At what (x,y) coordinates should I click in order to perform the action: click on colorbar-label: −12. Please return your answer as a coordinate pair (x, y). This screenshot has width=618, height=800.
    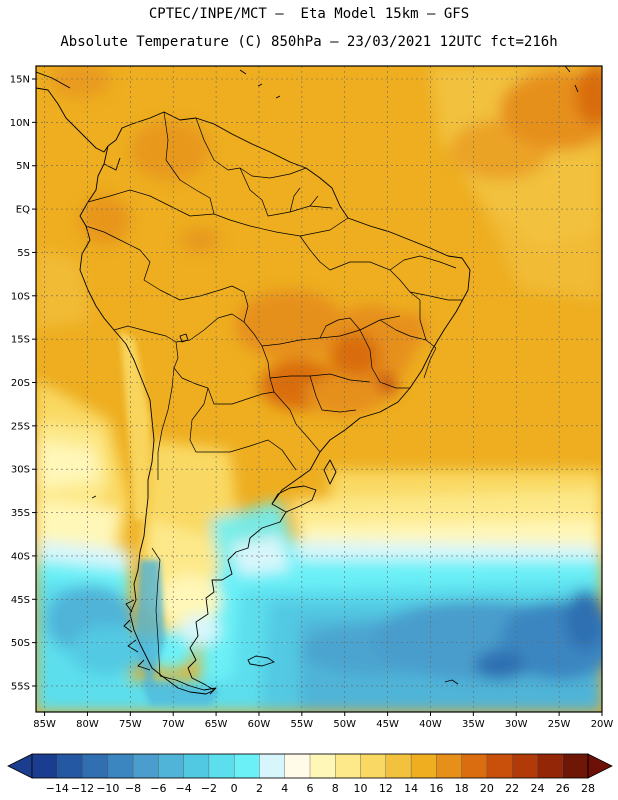
    Looking at the image, I should click on (82, 788).